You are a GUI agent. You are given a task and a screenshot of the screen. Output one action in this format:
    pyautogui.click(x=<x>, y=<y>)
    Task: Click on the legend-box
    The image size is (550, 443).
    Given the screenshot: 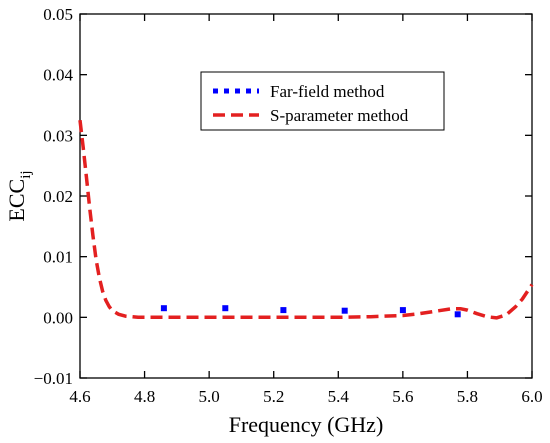 What is the action you would take?
    pyautogui.click(x=322, y=101)
    